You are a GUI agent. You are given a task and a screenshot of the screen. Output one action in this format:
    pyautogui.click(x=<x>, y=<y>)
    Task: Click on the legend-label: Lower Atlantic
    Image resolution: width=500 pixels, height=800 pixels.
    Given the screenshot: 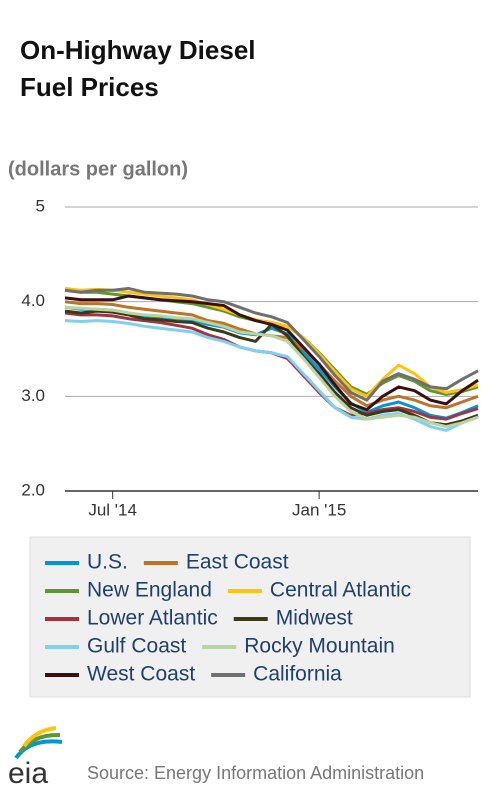 What is the action you would take?
    pyautogui.click(x=152, y=618)
    